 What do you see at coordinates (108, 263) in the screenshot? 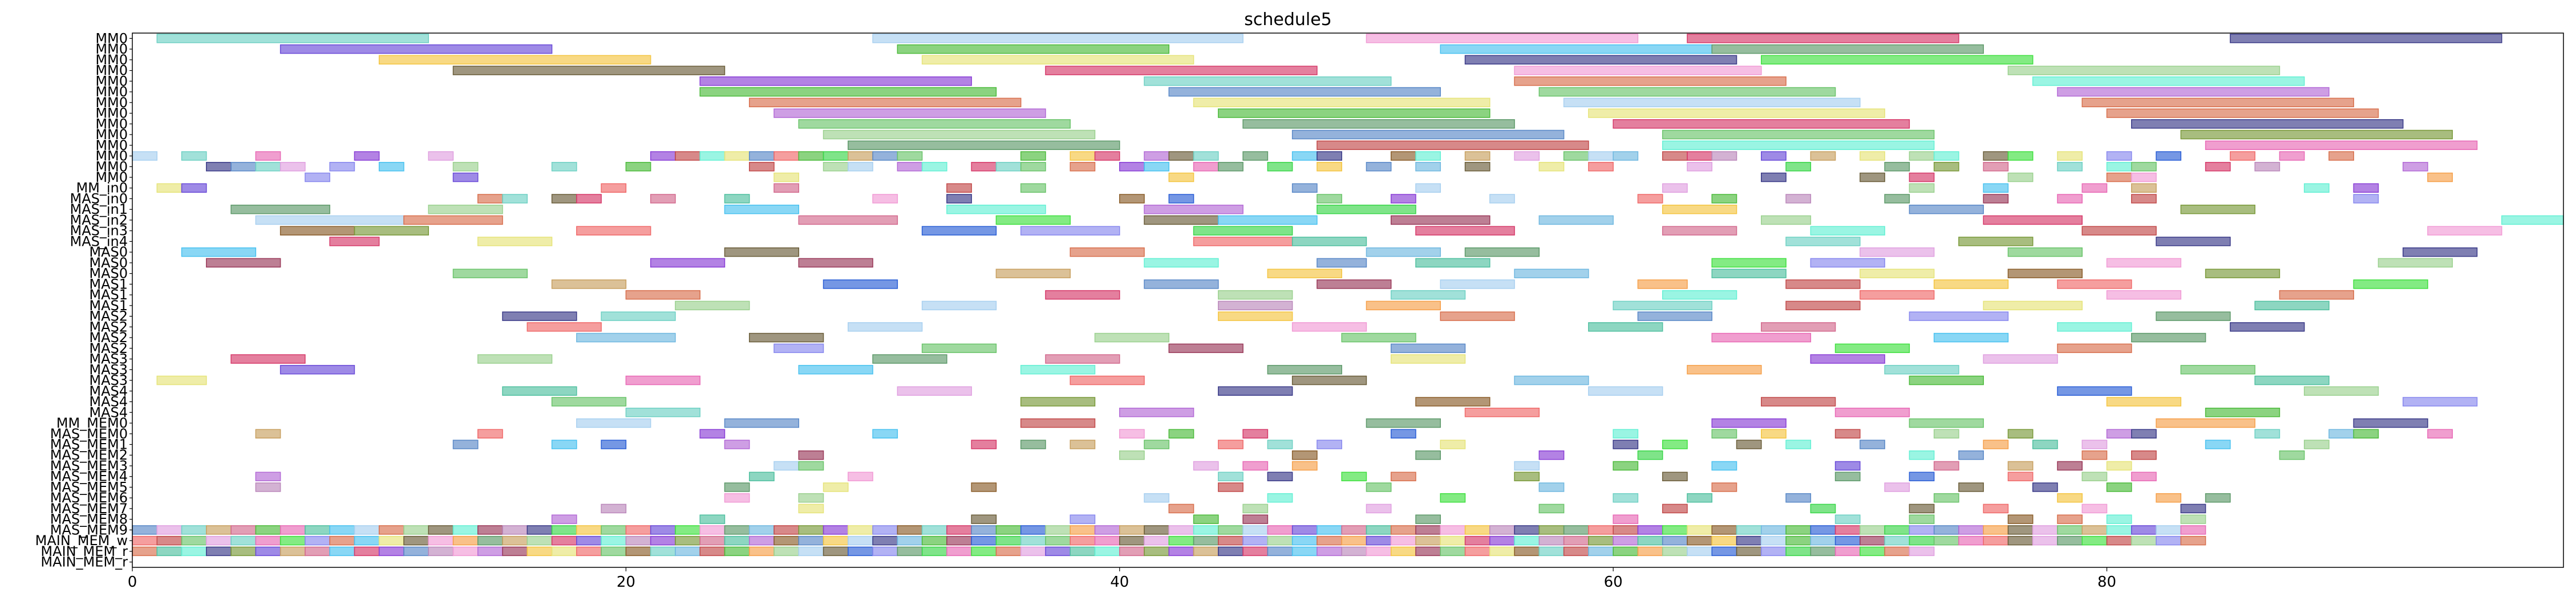
I see `row-label: MAS0` at bounding box center [108, 263].